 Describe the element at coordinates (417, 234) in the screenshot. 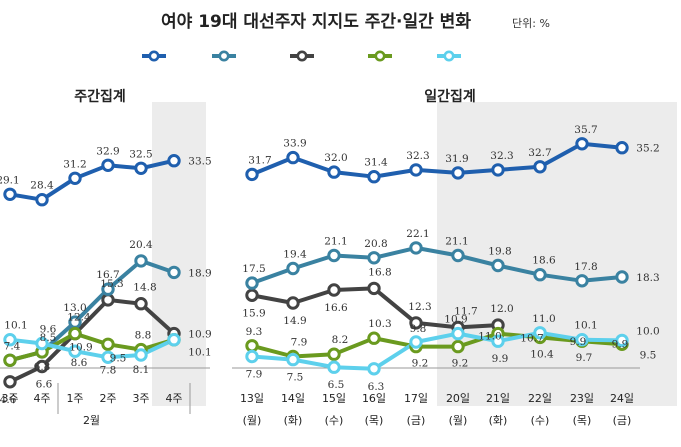

I see `daily-data-label-ahn-heejung-4: 22.1` at that location.